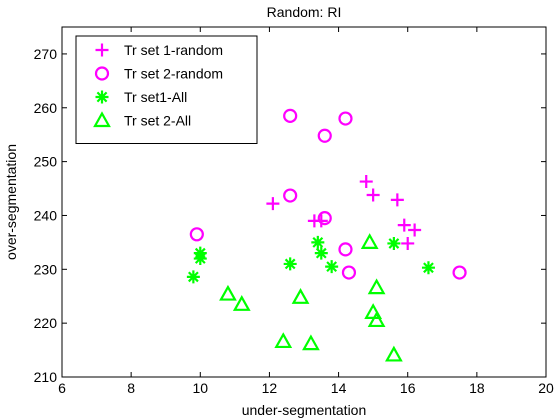 The height and width of the screenshot is (420, 560). I want to click on legend-marker-triangle, so click(102, 119).